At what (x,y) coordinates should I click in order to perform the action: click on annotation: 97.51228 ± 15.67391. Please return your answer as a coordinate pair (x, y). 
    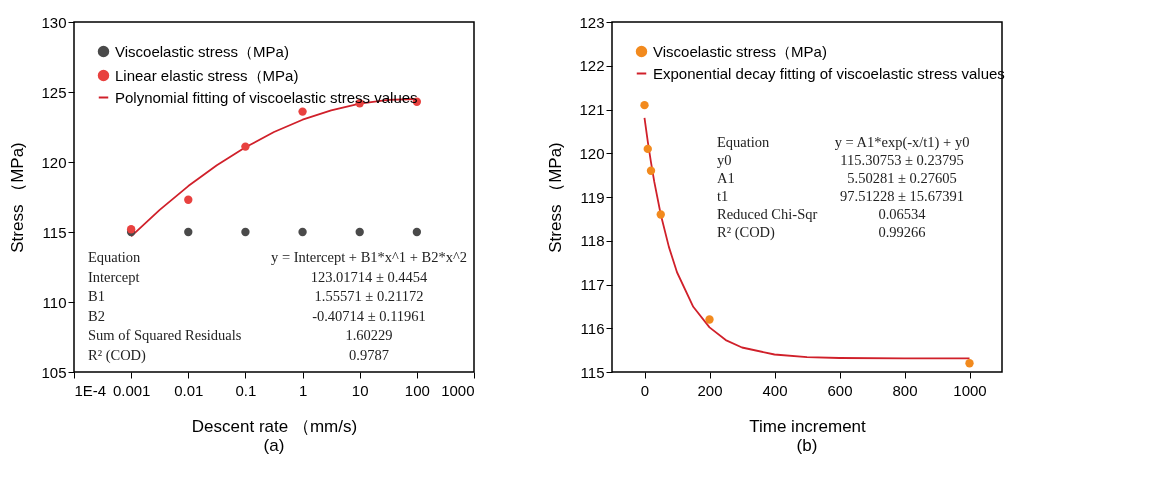
    Looking at the image, I should click on (902, 196).